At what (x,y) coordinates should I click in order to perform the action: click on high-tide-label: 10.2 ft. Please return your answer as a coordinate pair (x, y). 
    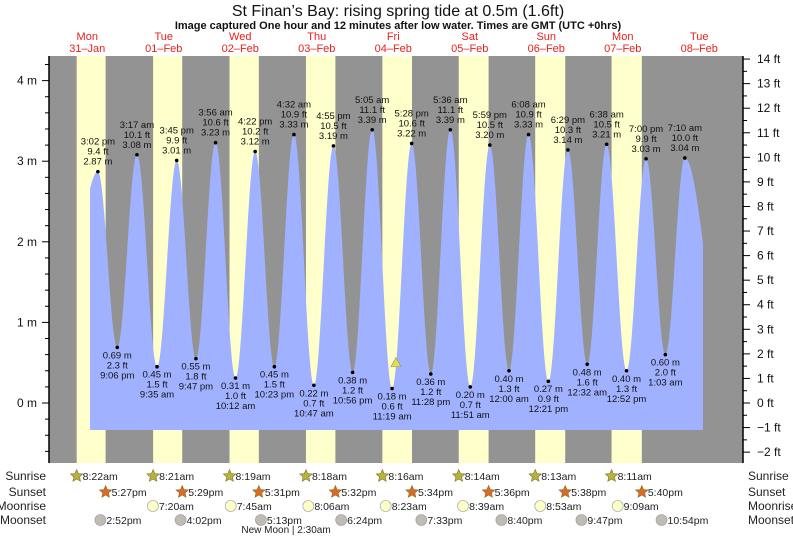
    Looking at the image, I should click on (255, 132).